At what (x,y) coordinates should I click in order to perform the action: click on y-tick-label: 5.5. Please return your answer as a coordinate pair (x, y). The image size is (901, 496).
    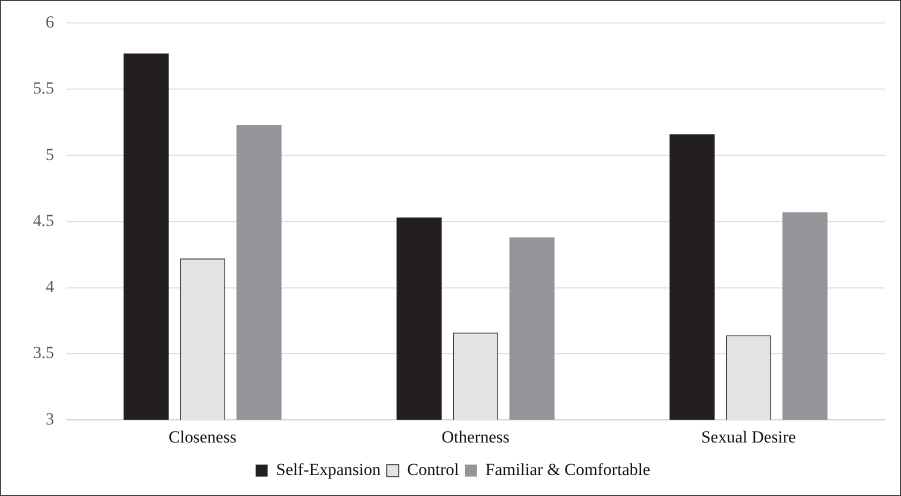
    Looking at the image, I should click on (43, 88).